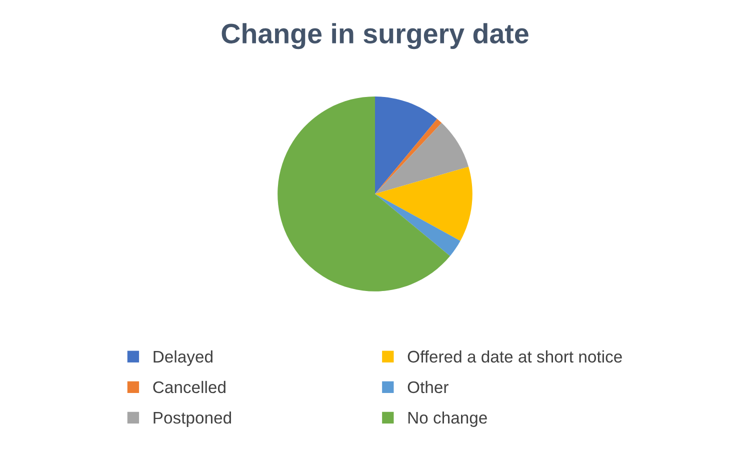  What do you see at coordinates (447, 419) in the screenshot?
I see `legend-label: No change` at bounding box center [447, 419].